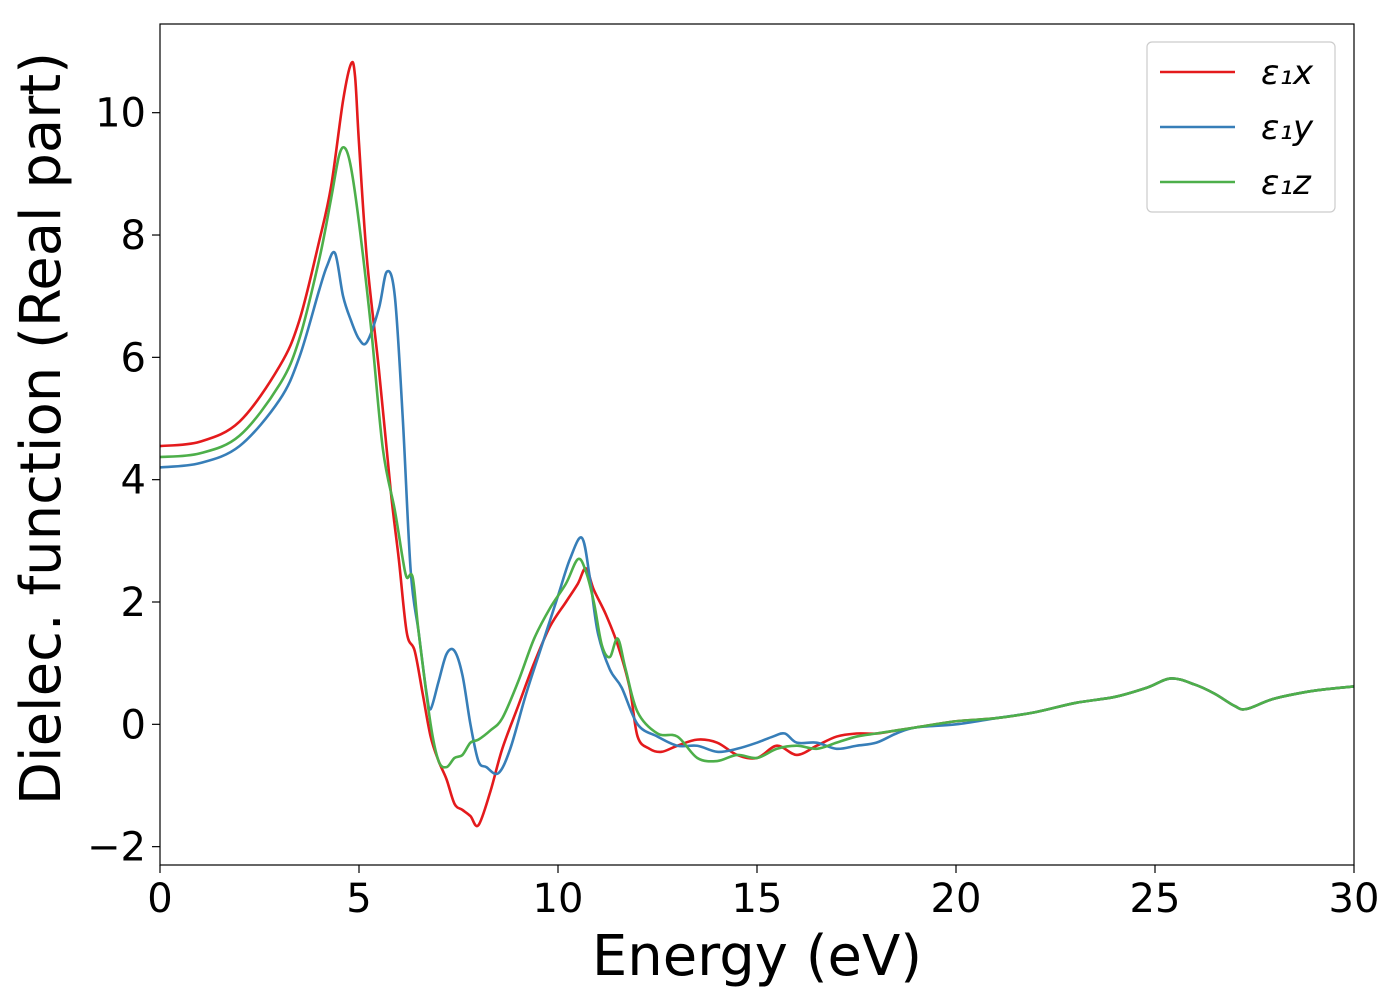 The width and height of the screenshot is (1400, 1000). What do you see at coordinates (116, 848) in the screenshot?
I see `y-tick-label: −2` at bounding box center [116, 848].